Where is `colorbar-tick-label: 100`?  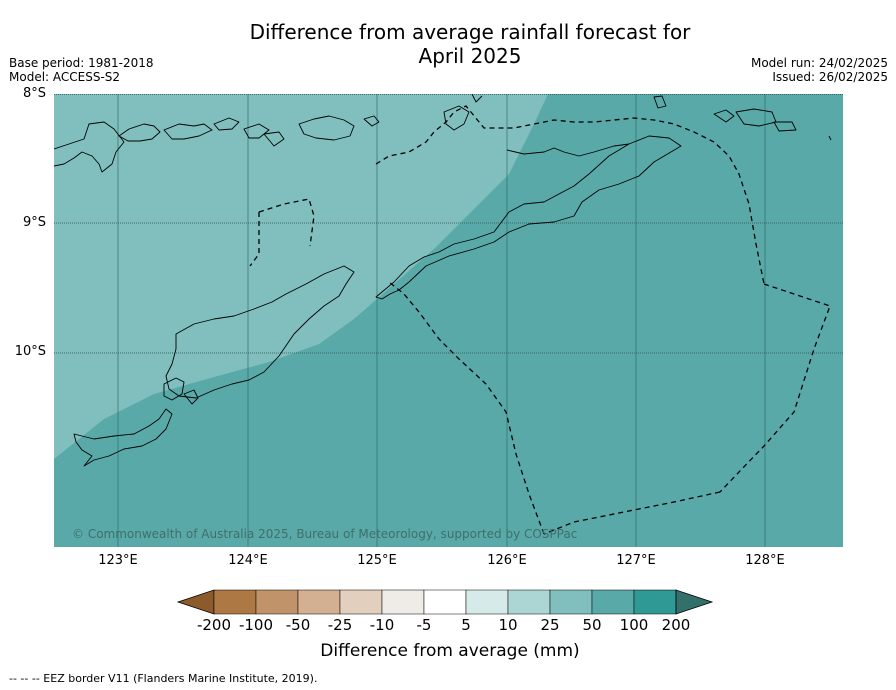
colorbar-tick-label: 100 is located at coordinates (634, 625).